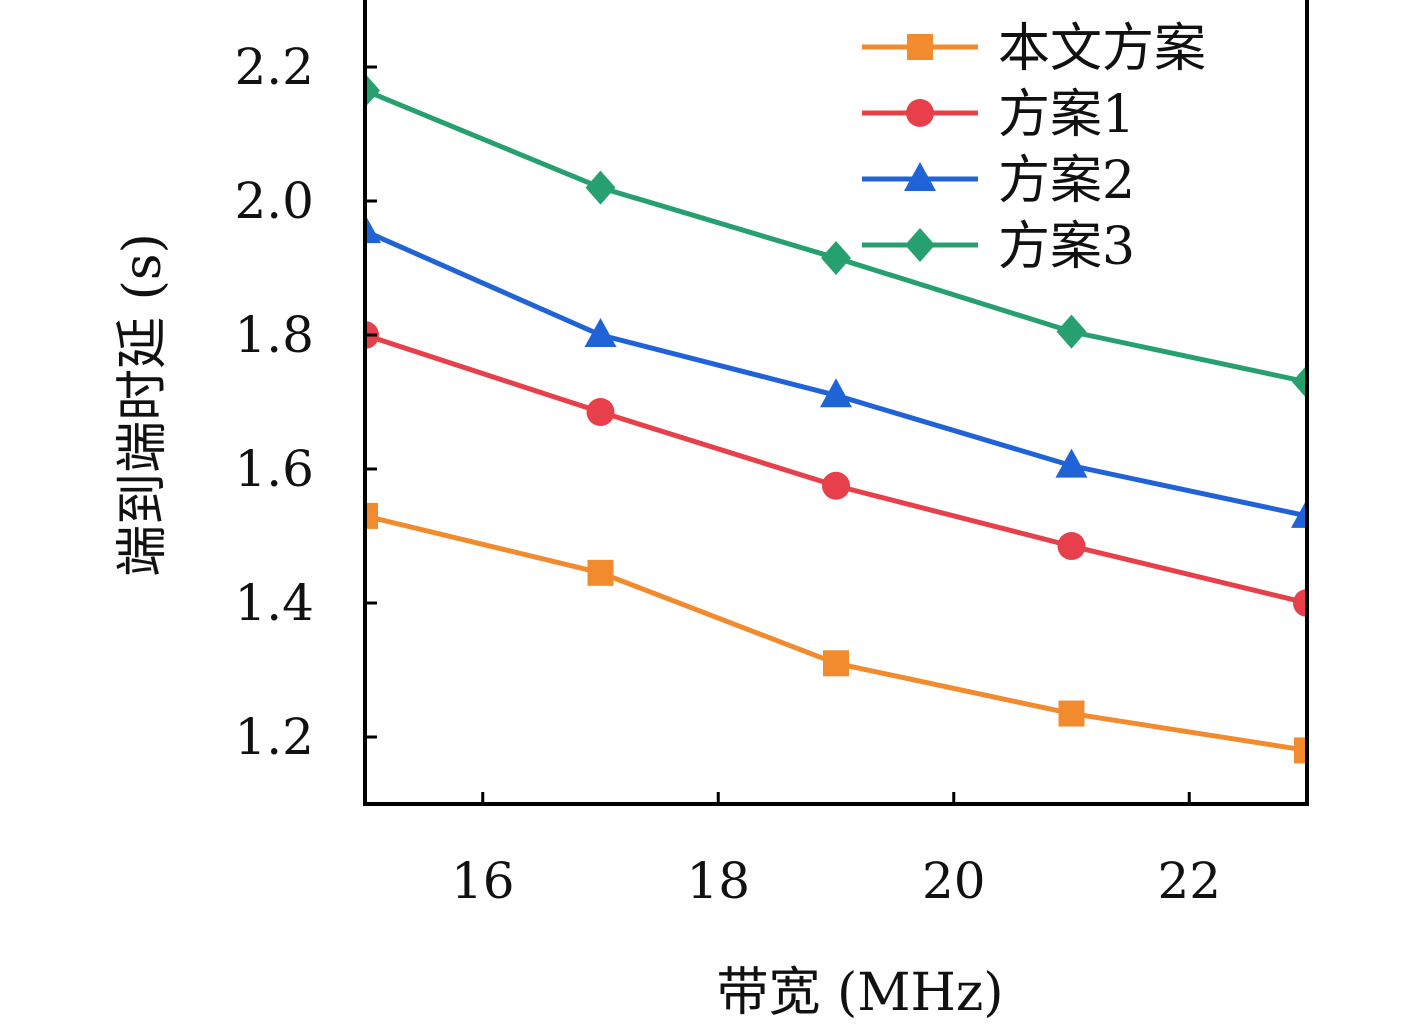 The image size is (1417, 1025). I want to click on legend-label: 本文方案, so click(1102, 49).